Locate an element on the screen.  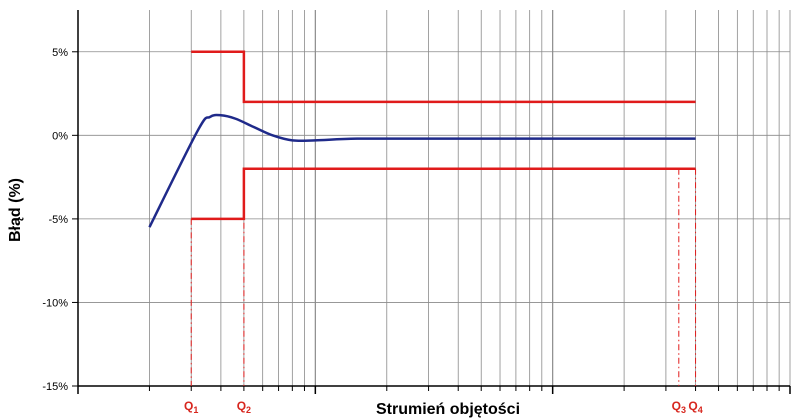
q3-label: Q3 is located at coordinates (679, 407).